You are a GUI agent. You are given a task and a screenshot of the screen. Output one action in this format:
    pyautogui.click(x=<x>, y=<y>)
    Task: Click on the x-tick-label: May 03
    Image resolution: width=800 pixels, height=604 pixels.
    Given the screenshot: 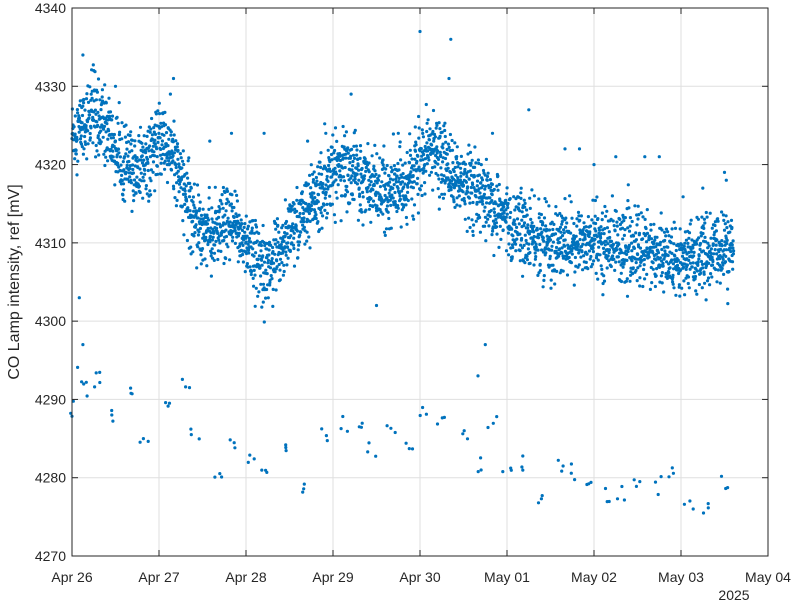 What is the action you would take?
    pyautogui.click(x=681, y=577)
    